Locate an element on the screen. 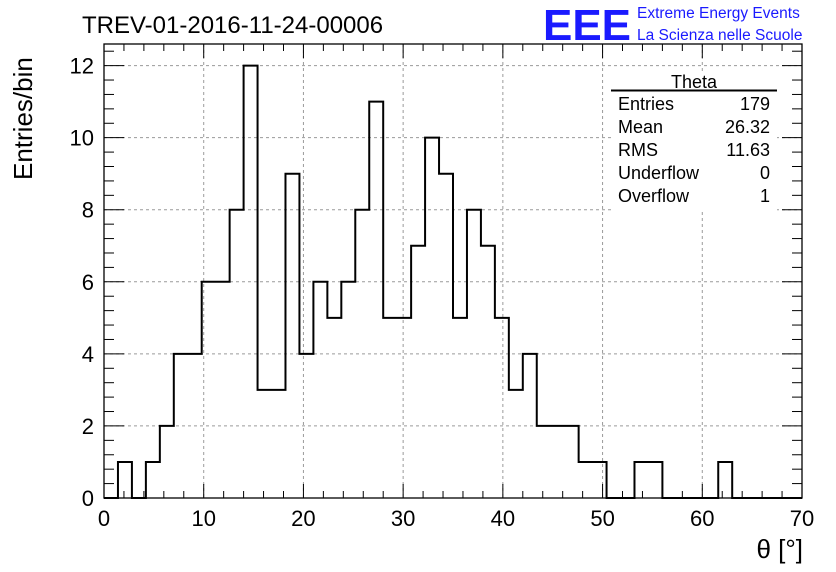 This screenshot has width=836, height=572. stats-entries-label: Entries is located at coordinates (646, 104).